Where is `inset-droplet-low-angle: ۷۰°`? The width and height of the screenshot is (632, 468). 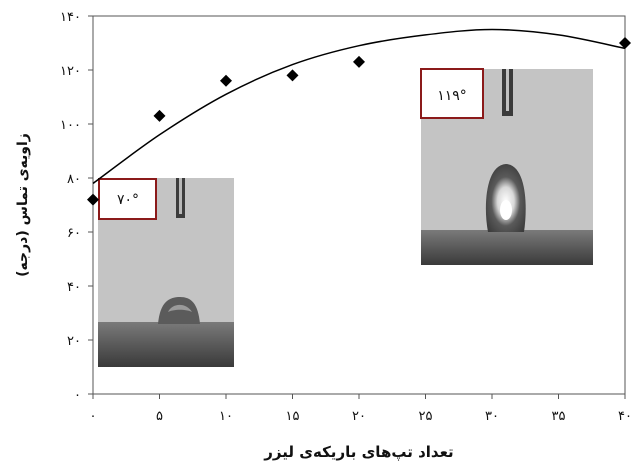 inset-droplet-low-angle: ۷۰° is located at coordinates (166, 272).